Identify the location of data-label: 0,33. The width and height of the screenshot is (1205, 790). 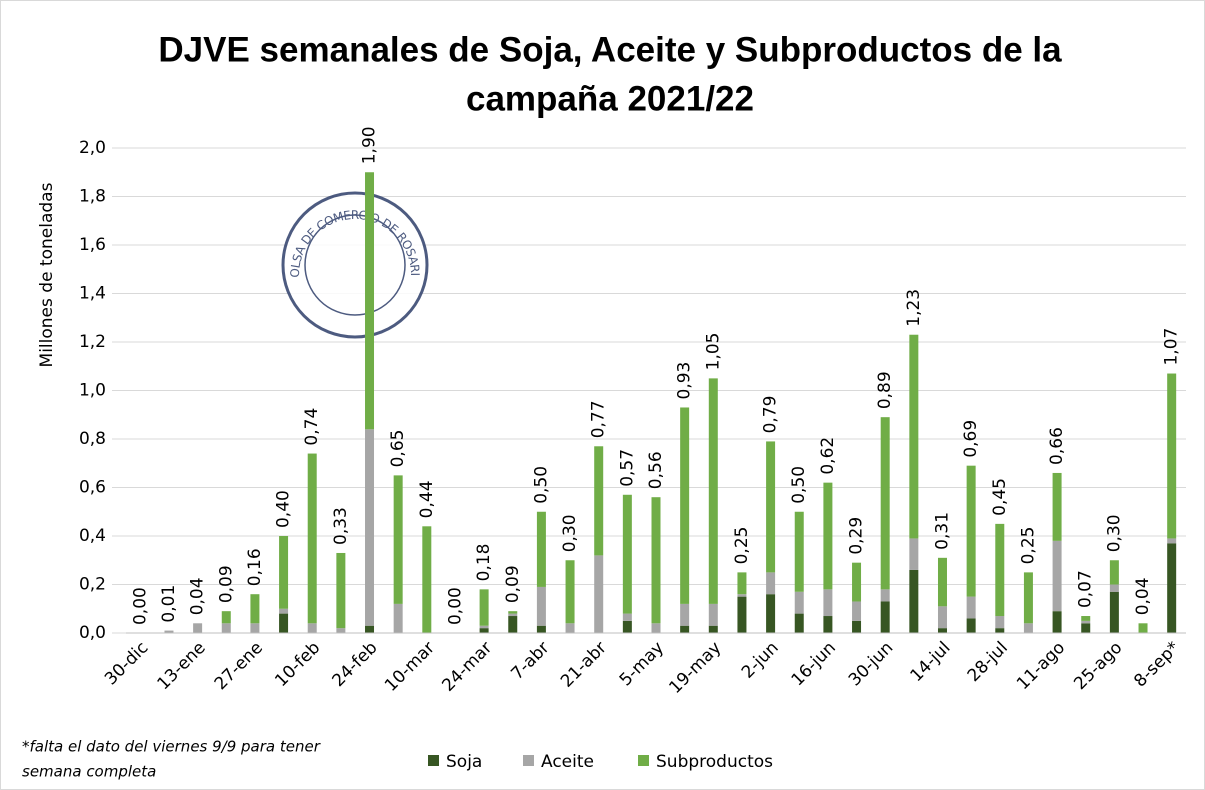
(341, 526).